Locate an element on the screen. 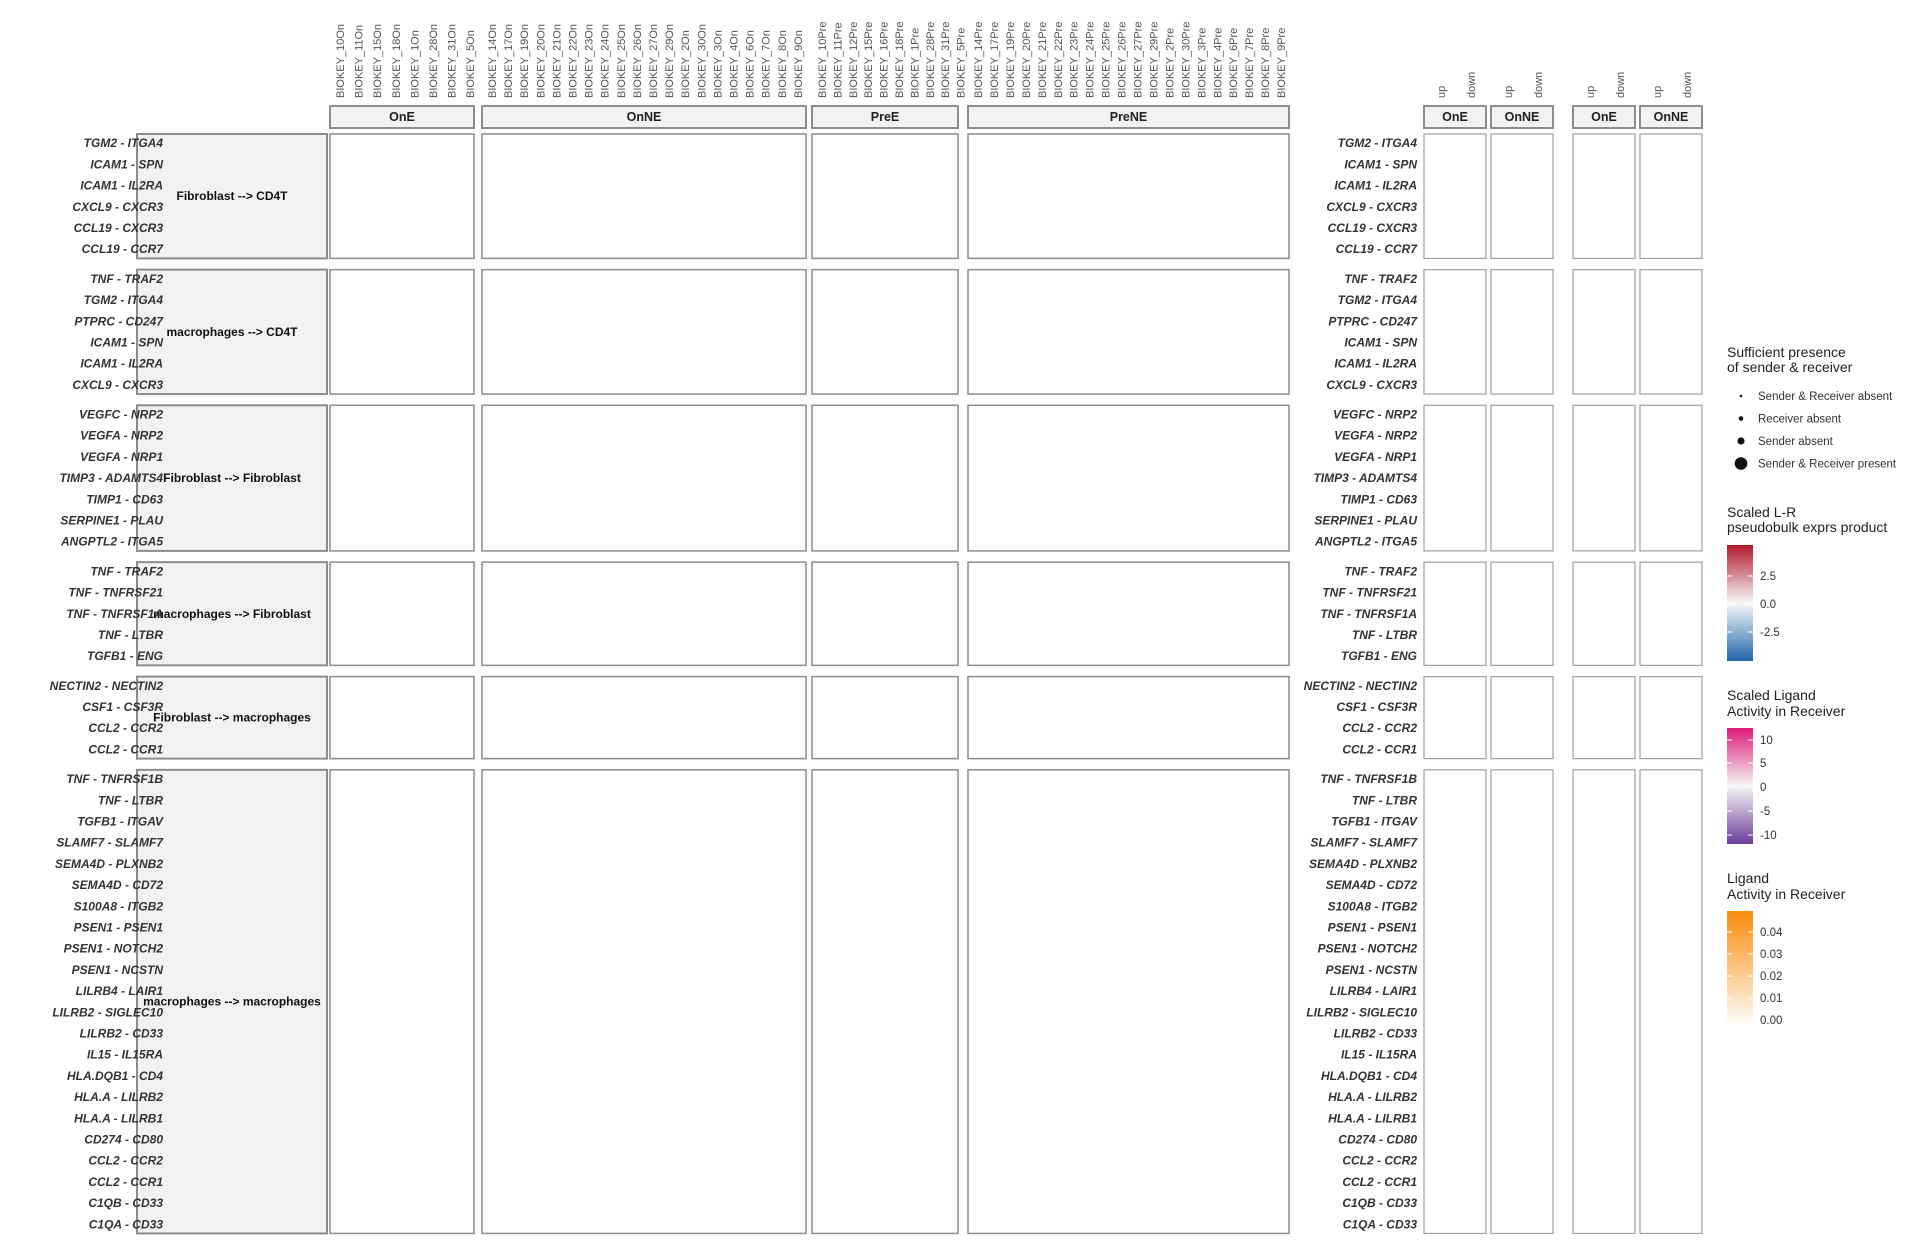 The image size is (1920, 1248). pair-label: PSEN1 - NOTCH2 is located at coordinates (114, 949).